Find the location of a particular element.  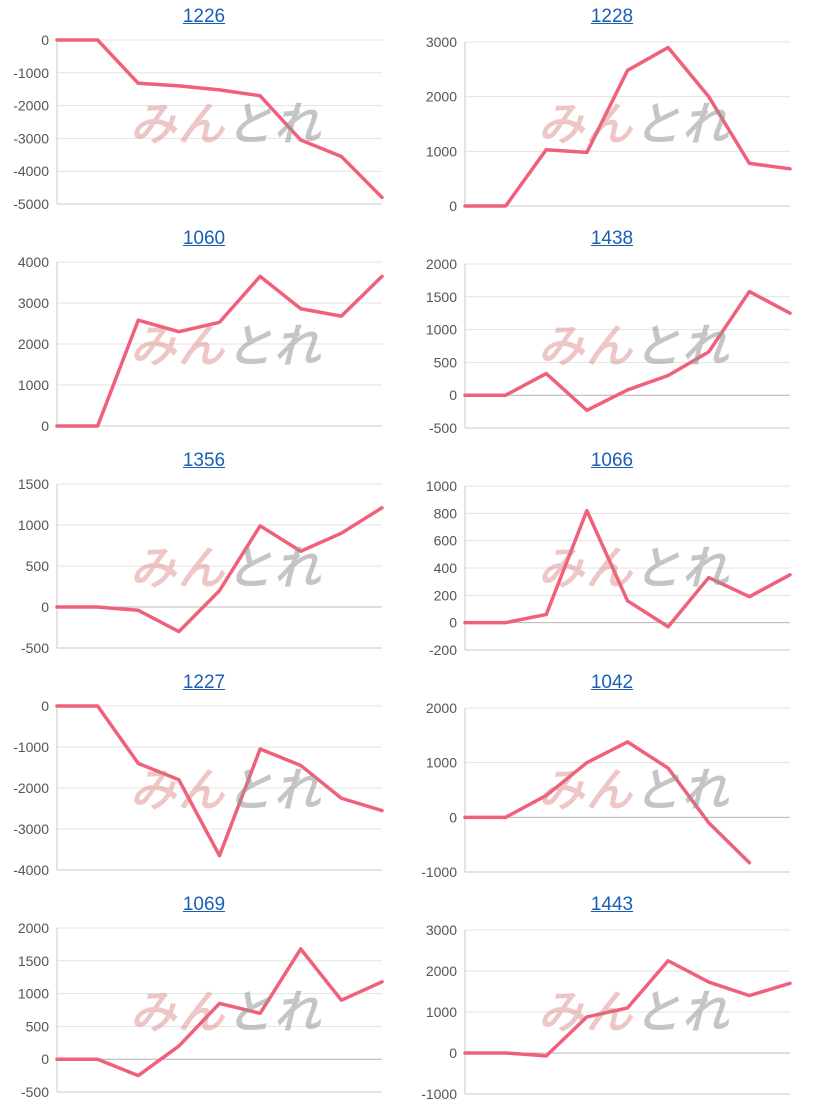

chart-title-link: 1228 is located at coordinates (612, 16).